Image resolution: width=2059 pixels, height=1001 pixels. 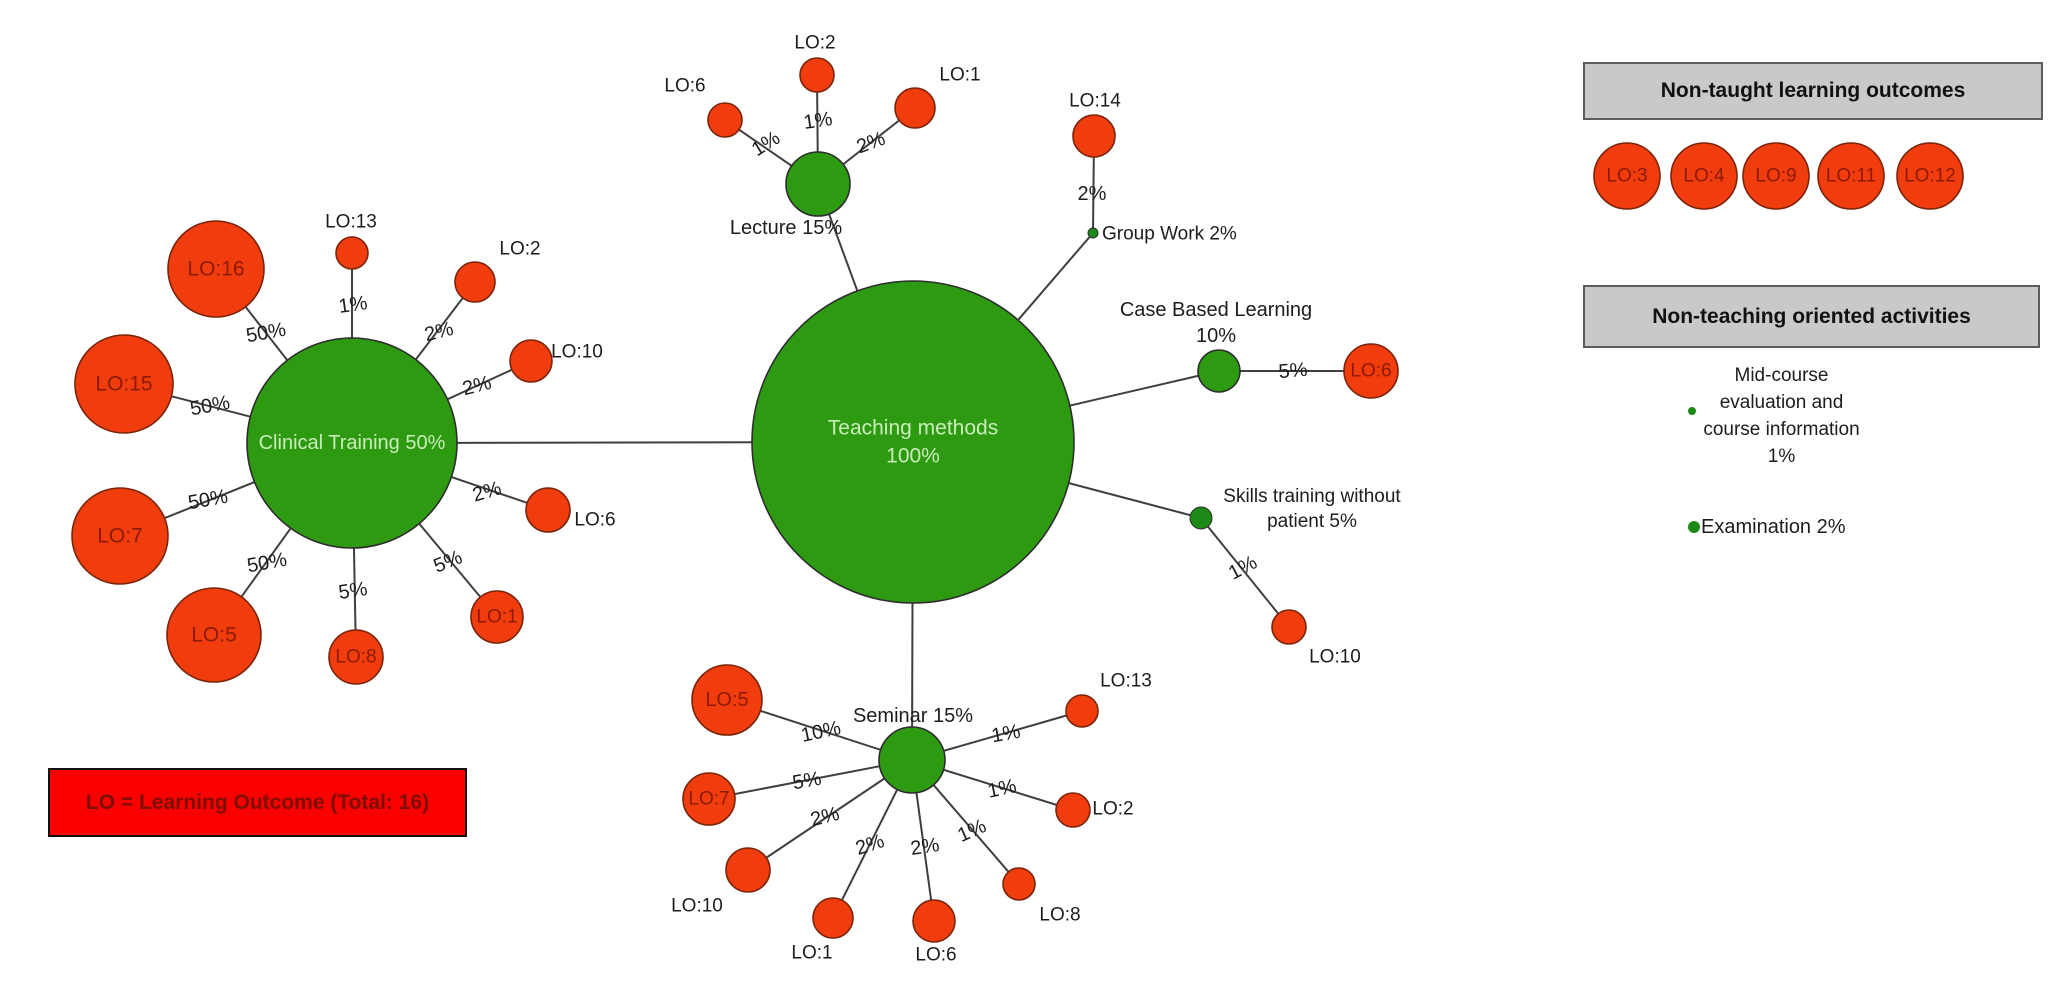 I want to click on node-ct-label: Clinical Training 50%, so click(x=352, y=443).